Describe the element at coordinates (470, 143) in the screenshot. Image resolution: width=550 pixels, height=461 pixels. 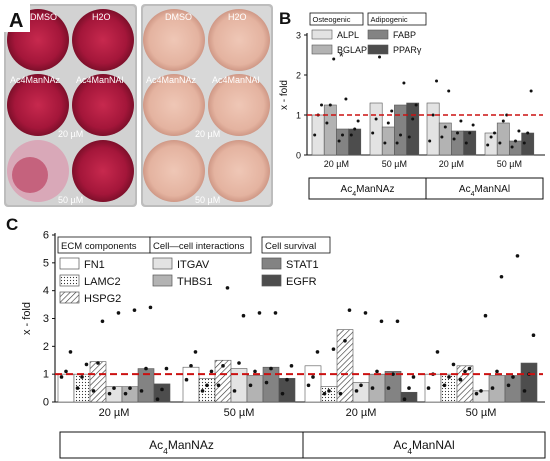
I see `bar-ppar-` at that location.